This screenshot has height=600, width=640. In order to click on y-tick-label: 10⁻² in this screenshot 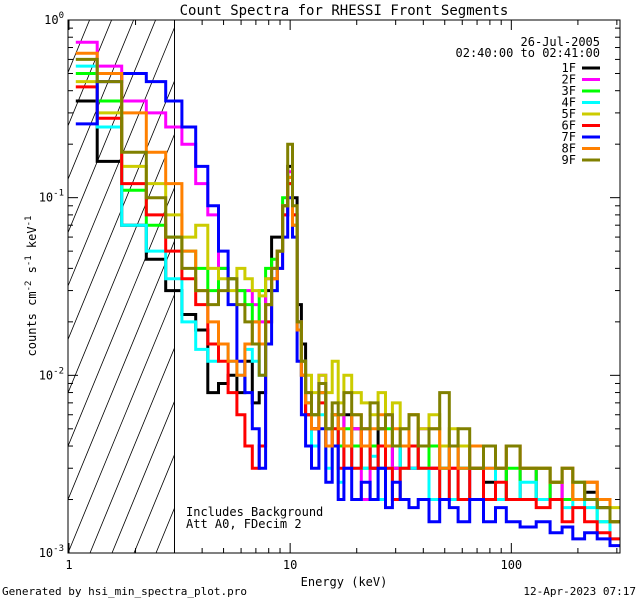, I will do `click(51, 374)`.